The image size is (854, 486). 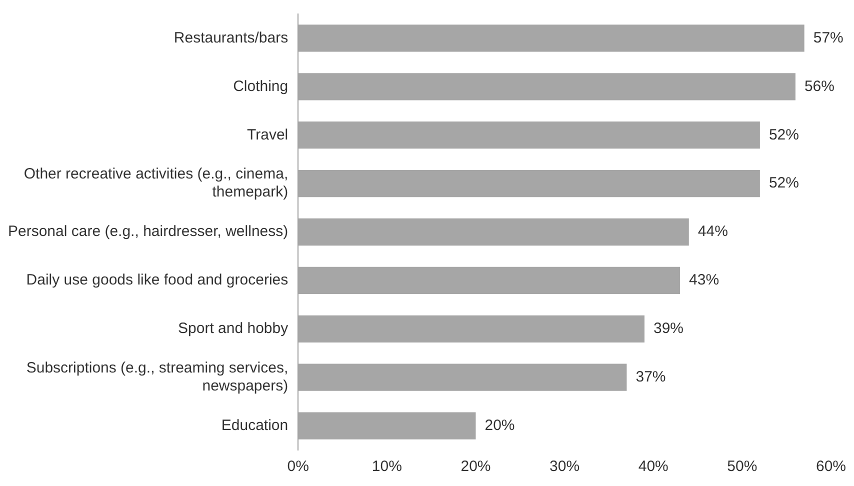 I want to click on y-tick-label: Restaurants/bars, so click(x=231, y=37).